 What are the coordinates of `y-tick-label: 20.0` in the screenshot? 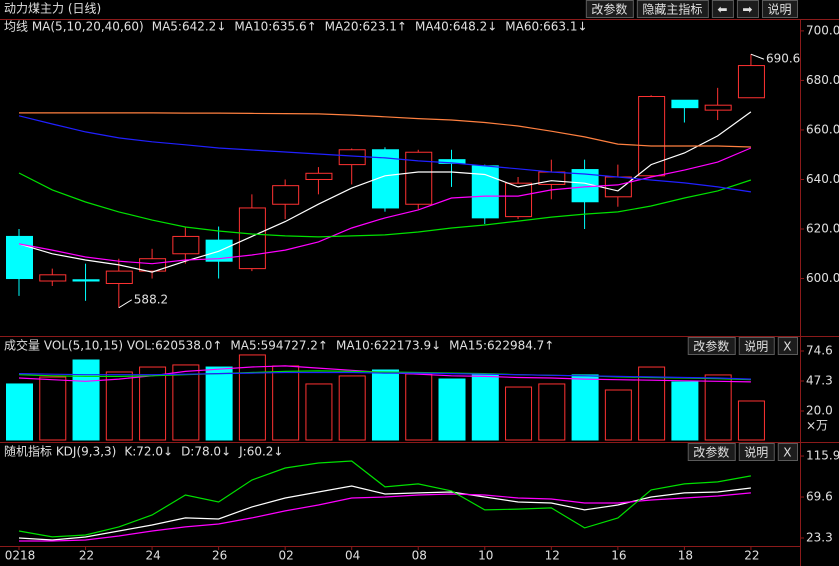 It's located at (819, 410).